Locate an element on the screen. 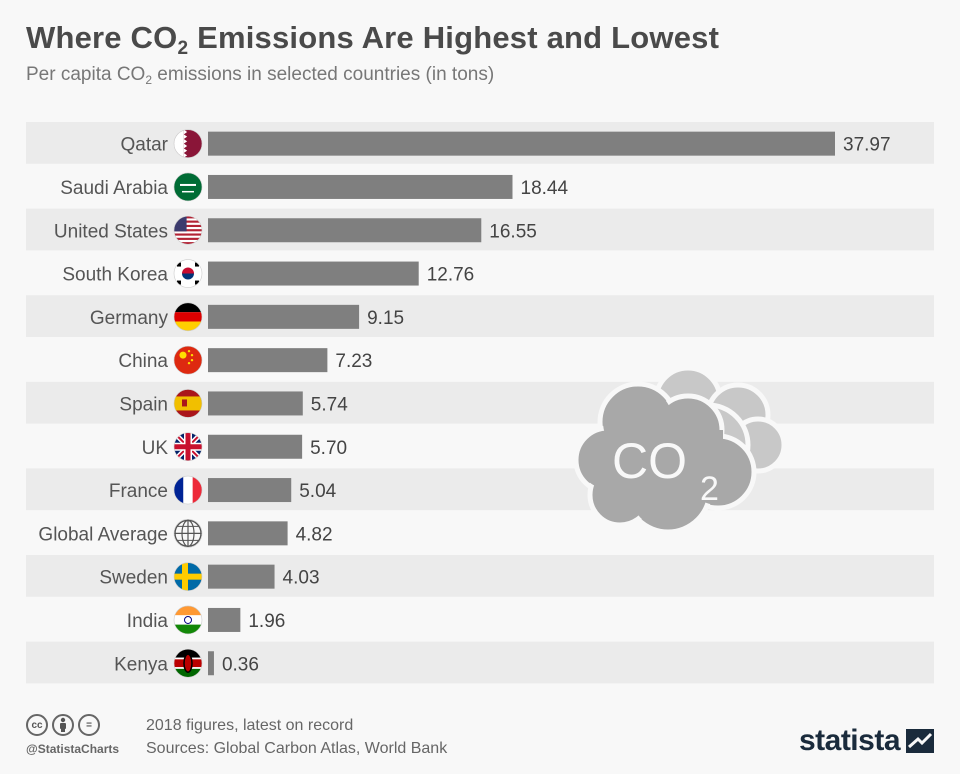  value-label: 9.15 is located at coordinates (385, 318).